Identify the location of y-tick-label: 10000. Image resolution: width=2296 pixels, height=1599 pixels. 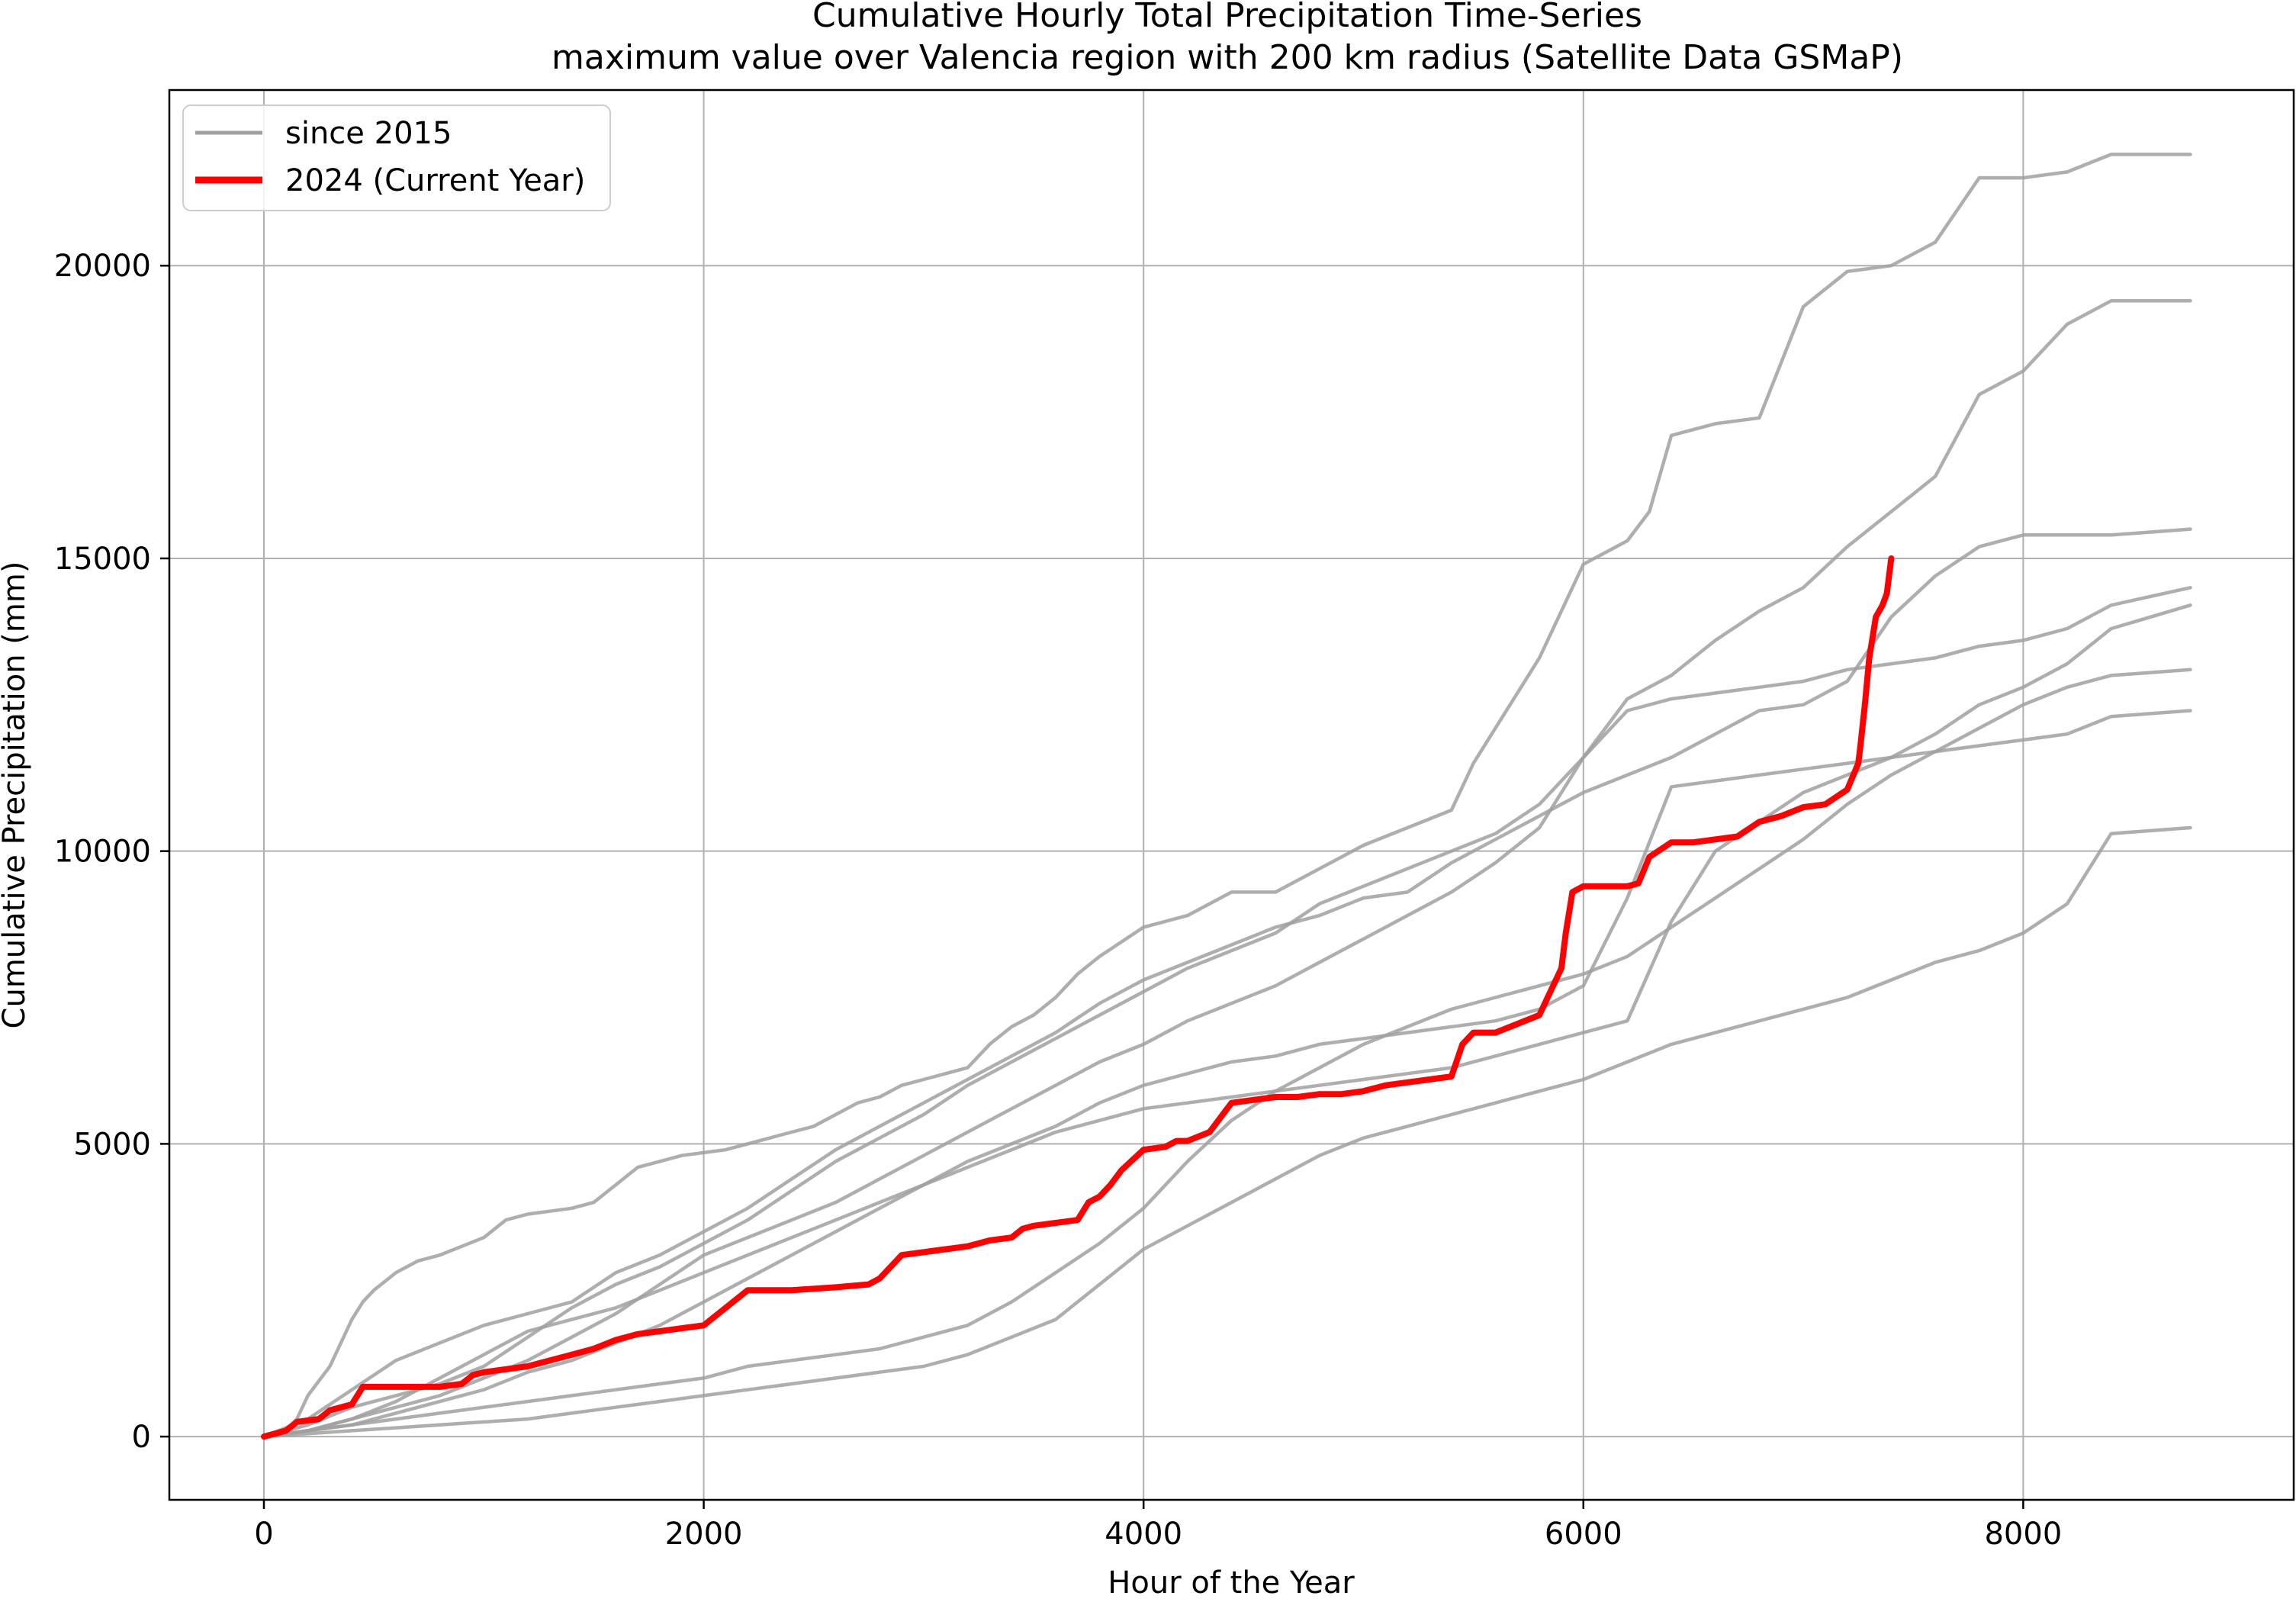
(102, 852).